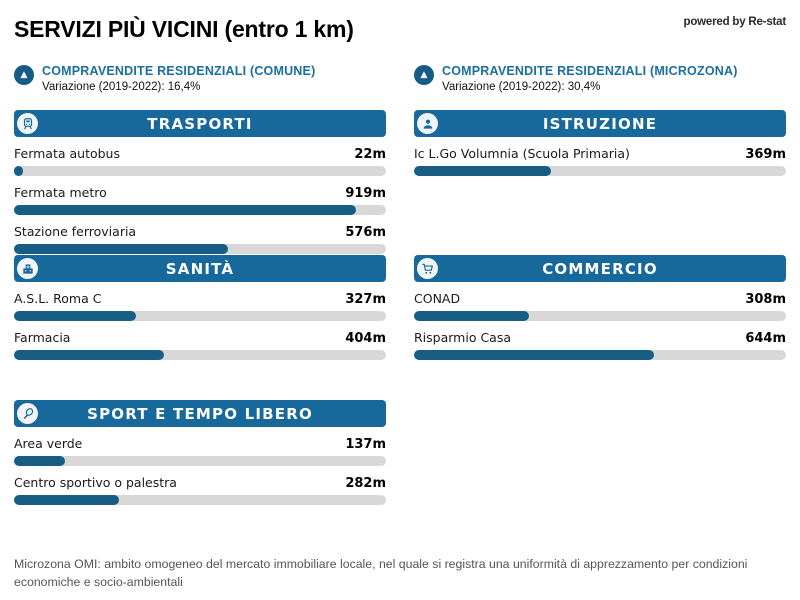 The height and width of the screenshot is (600, 800). Describe the element at coordinates (60, 192) in the screenshot. I see `service-label: Fermata metro` at that location.